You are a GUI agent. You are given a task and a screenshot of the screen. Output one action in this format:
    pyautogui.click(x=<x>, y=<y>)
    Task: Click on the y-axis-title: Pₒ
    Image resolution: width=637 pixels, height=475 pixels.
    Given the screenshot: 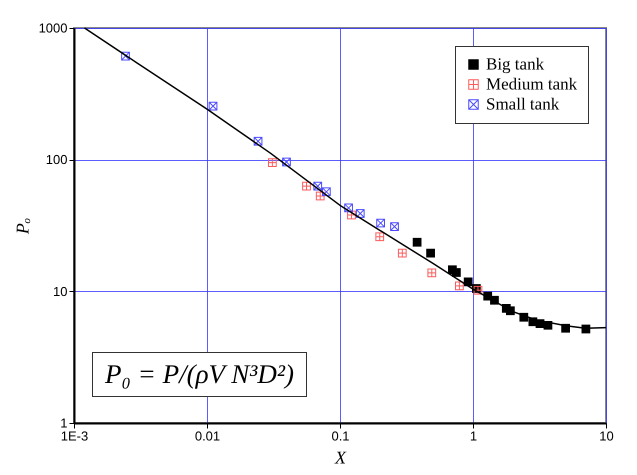 What is the action you would take?
    pyautogui.click(x=22, y=227)
    